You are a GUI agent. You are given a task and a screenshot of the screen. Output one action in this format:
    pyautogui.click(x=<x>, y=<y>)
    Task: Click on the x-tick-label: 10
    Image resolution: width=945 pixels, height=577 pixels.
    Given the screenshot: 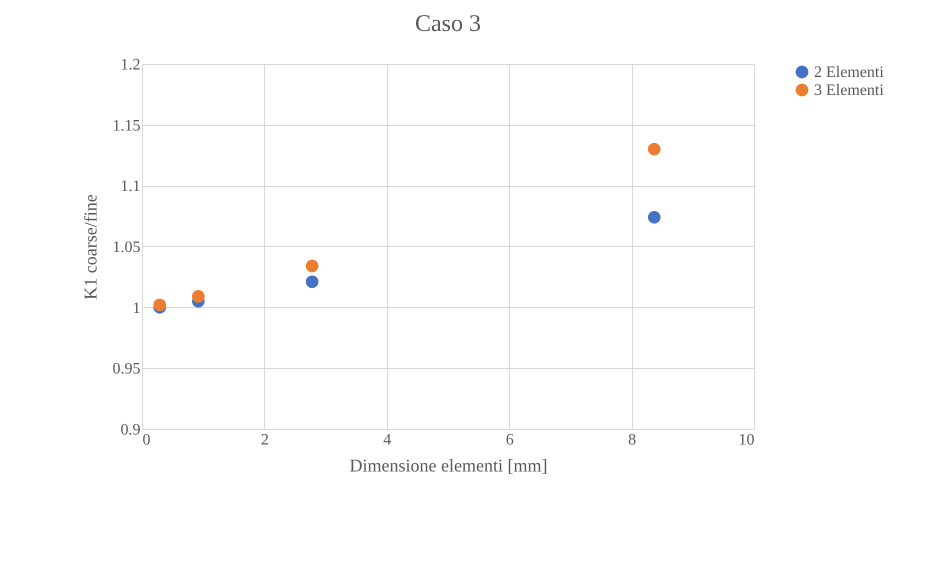 What is the action you would take?
    pyautogui.click(x=746, y=440)
    